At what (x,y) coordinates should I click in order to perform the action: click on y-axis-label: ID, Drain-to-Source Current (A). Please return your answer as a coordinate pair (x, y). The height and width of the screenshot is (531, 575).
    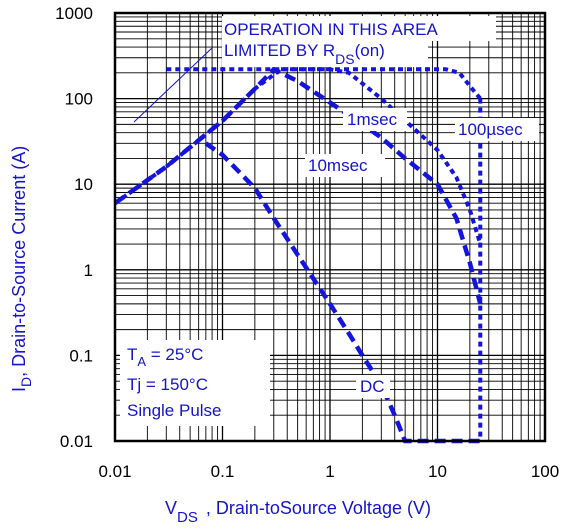
    Looking at the image, I should click on (21, 269).